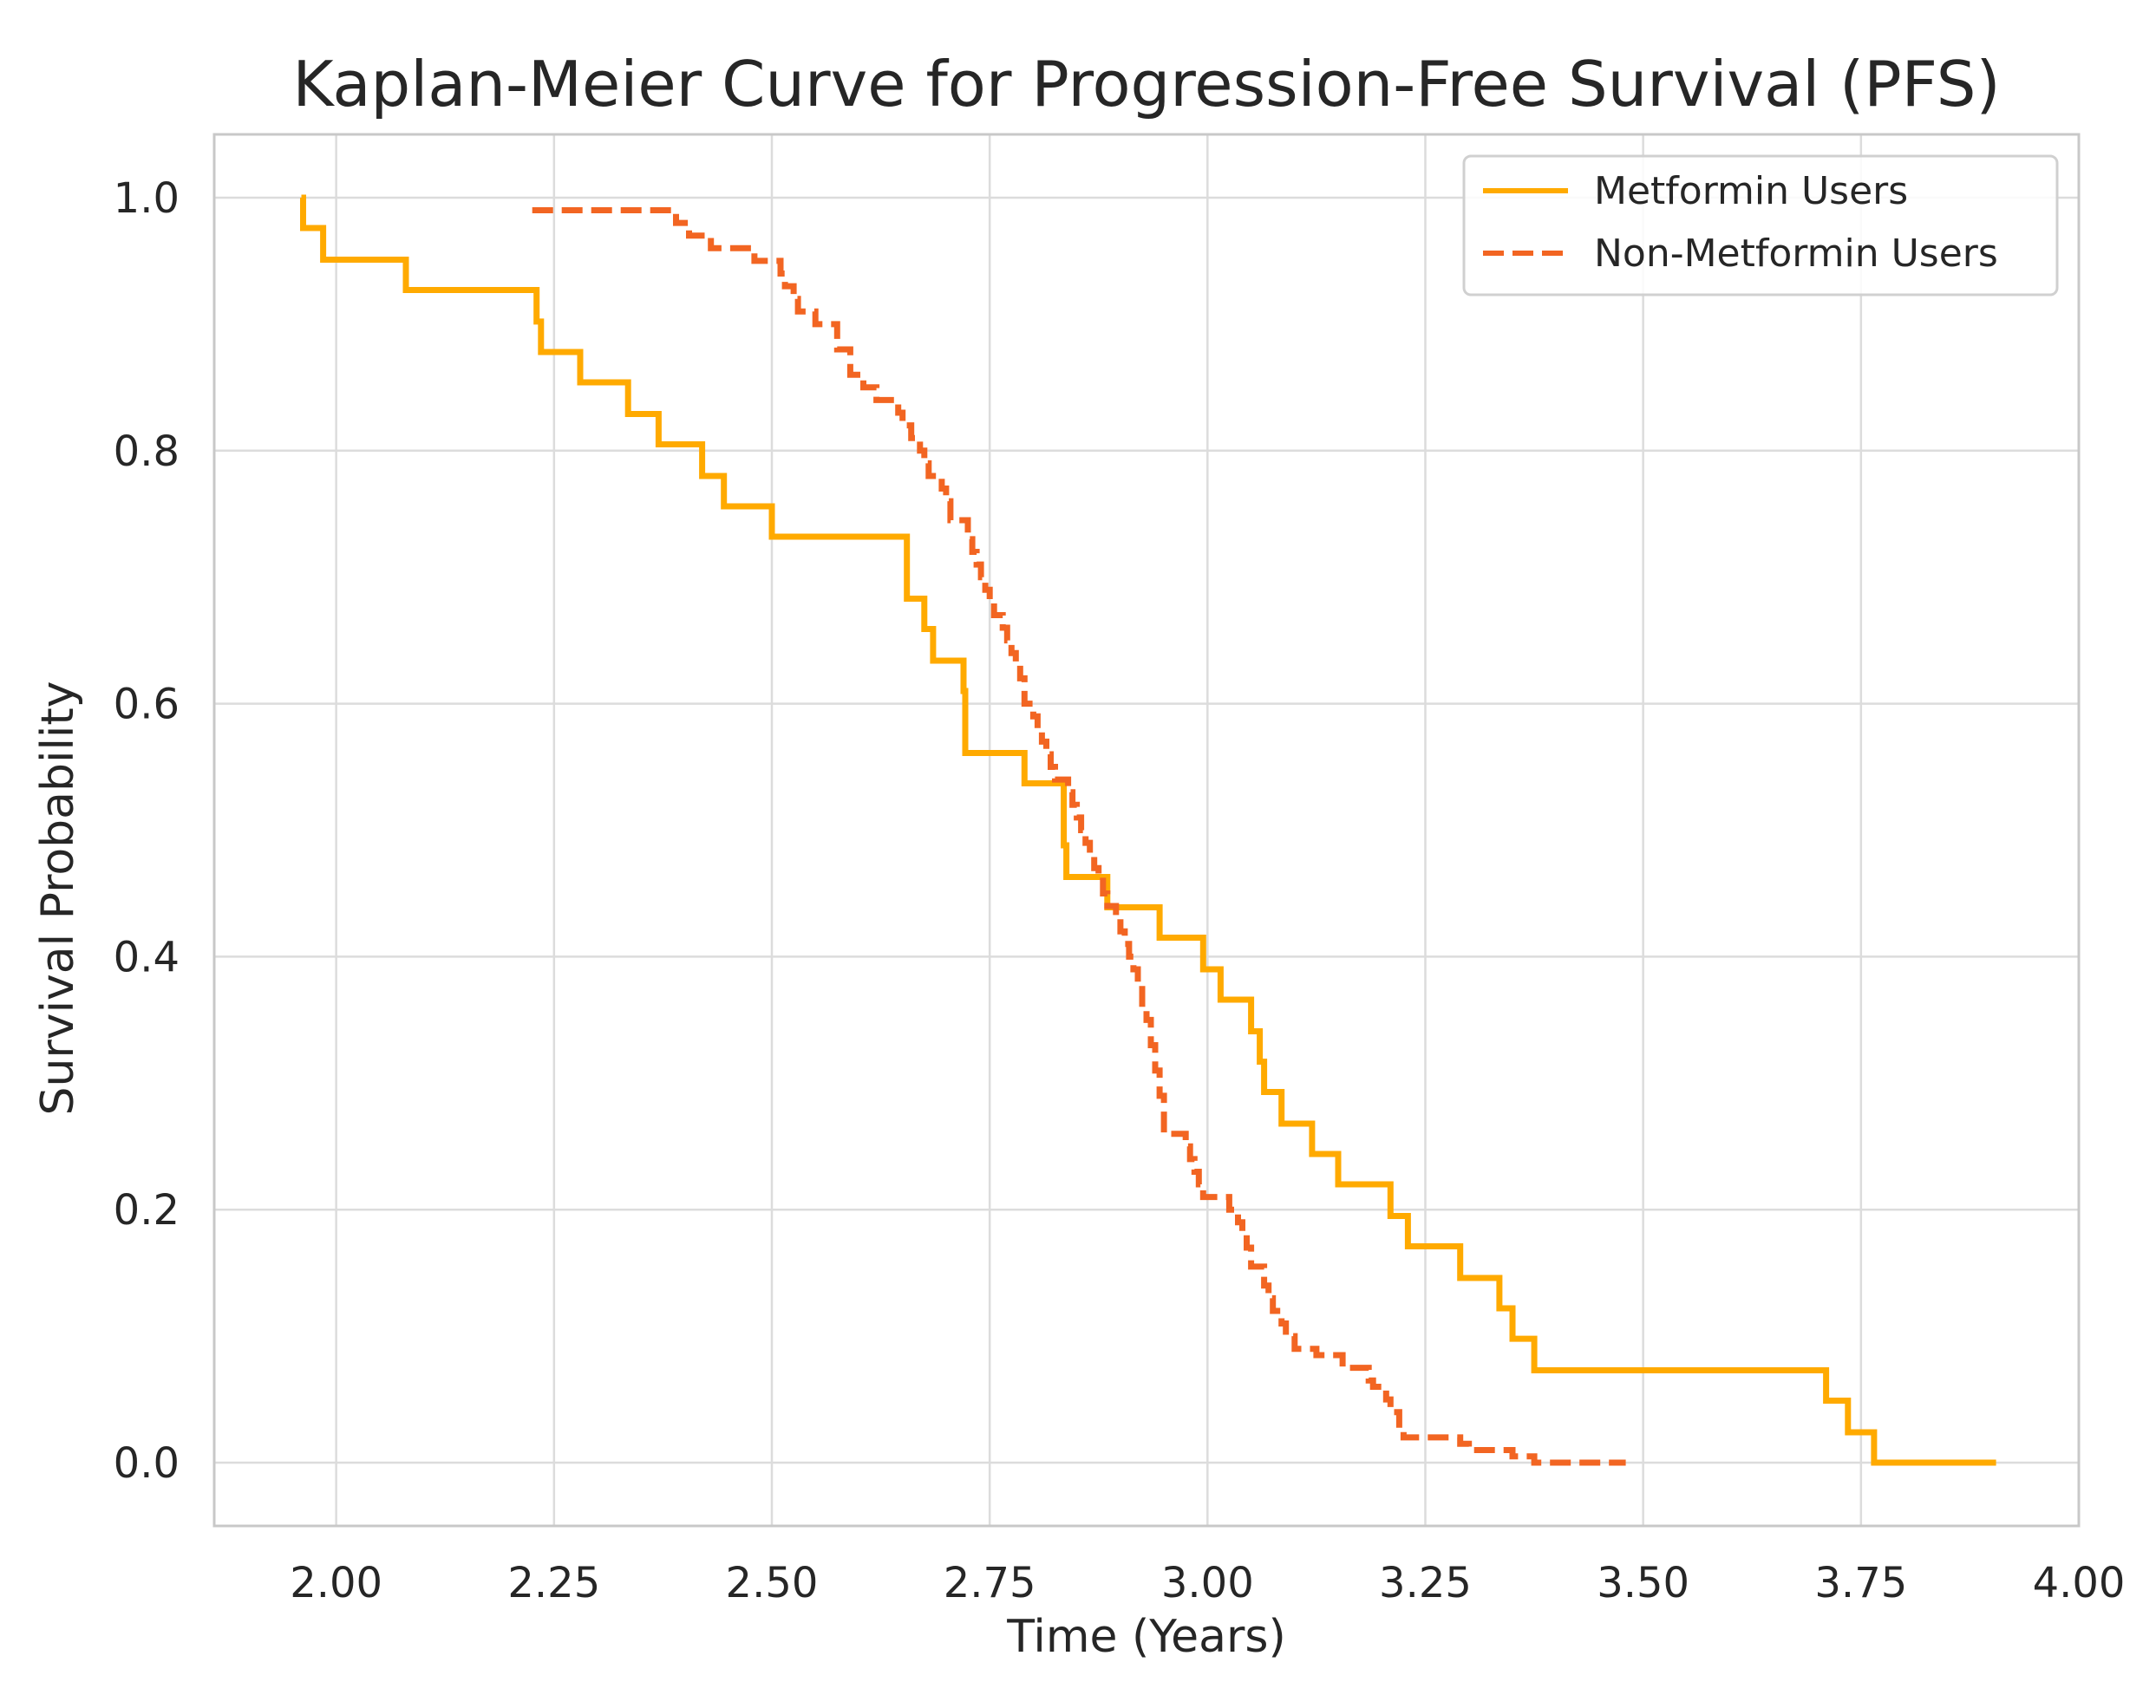 The width and height of the screenshot is (2156, 1708). Describe the element at coordinates (336, 1583) in the screenshot. I see `x-tick-label: 2.00` at that location.